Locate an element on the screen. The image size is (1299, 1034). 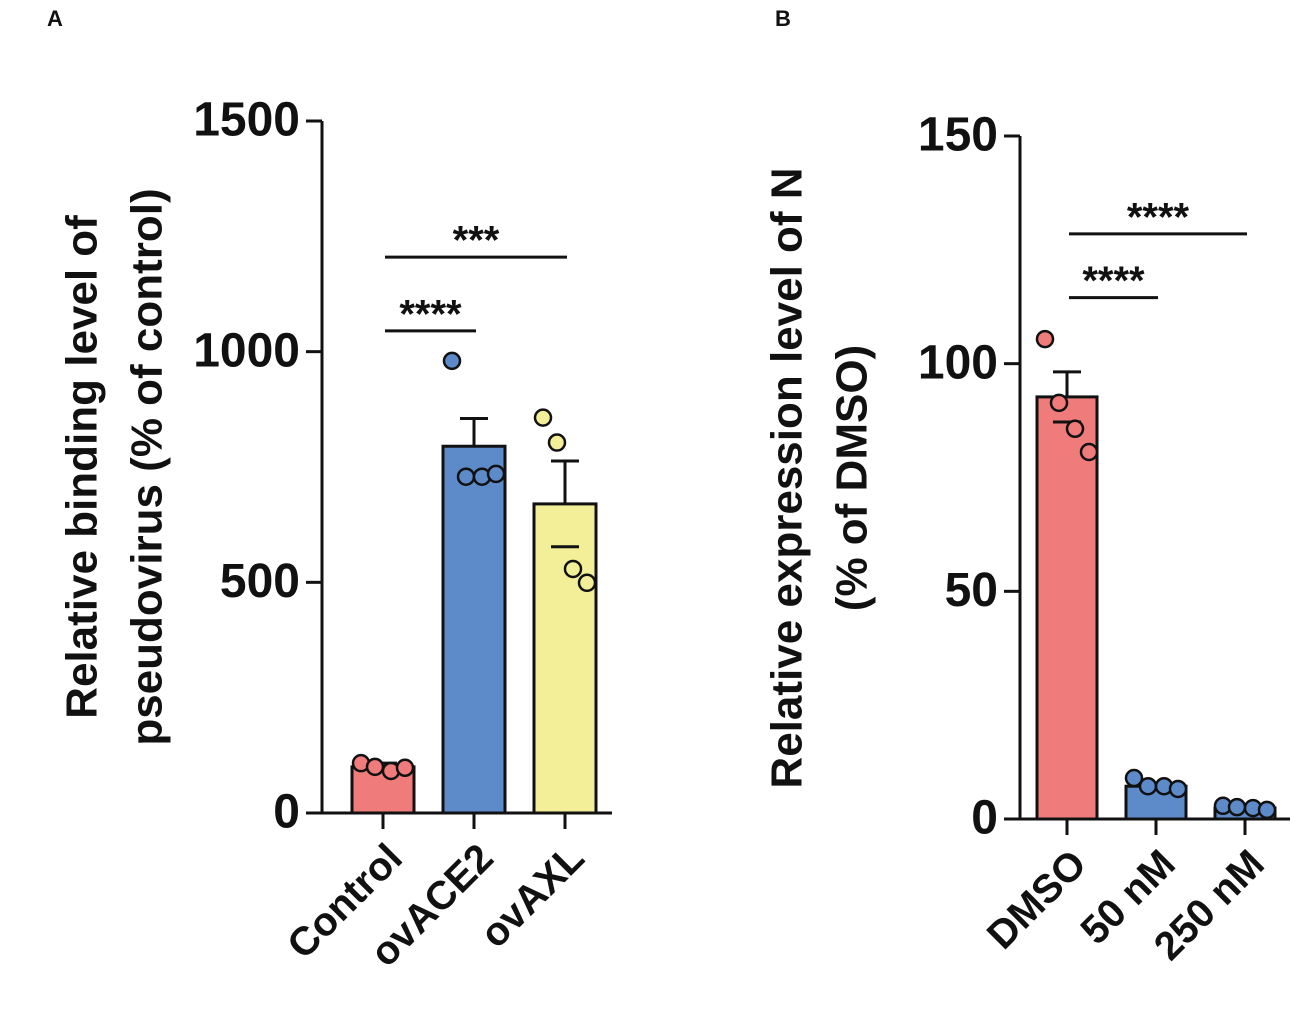
panel-label: A is located at coordinates (55, 18).